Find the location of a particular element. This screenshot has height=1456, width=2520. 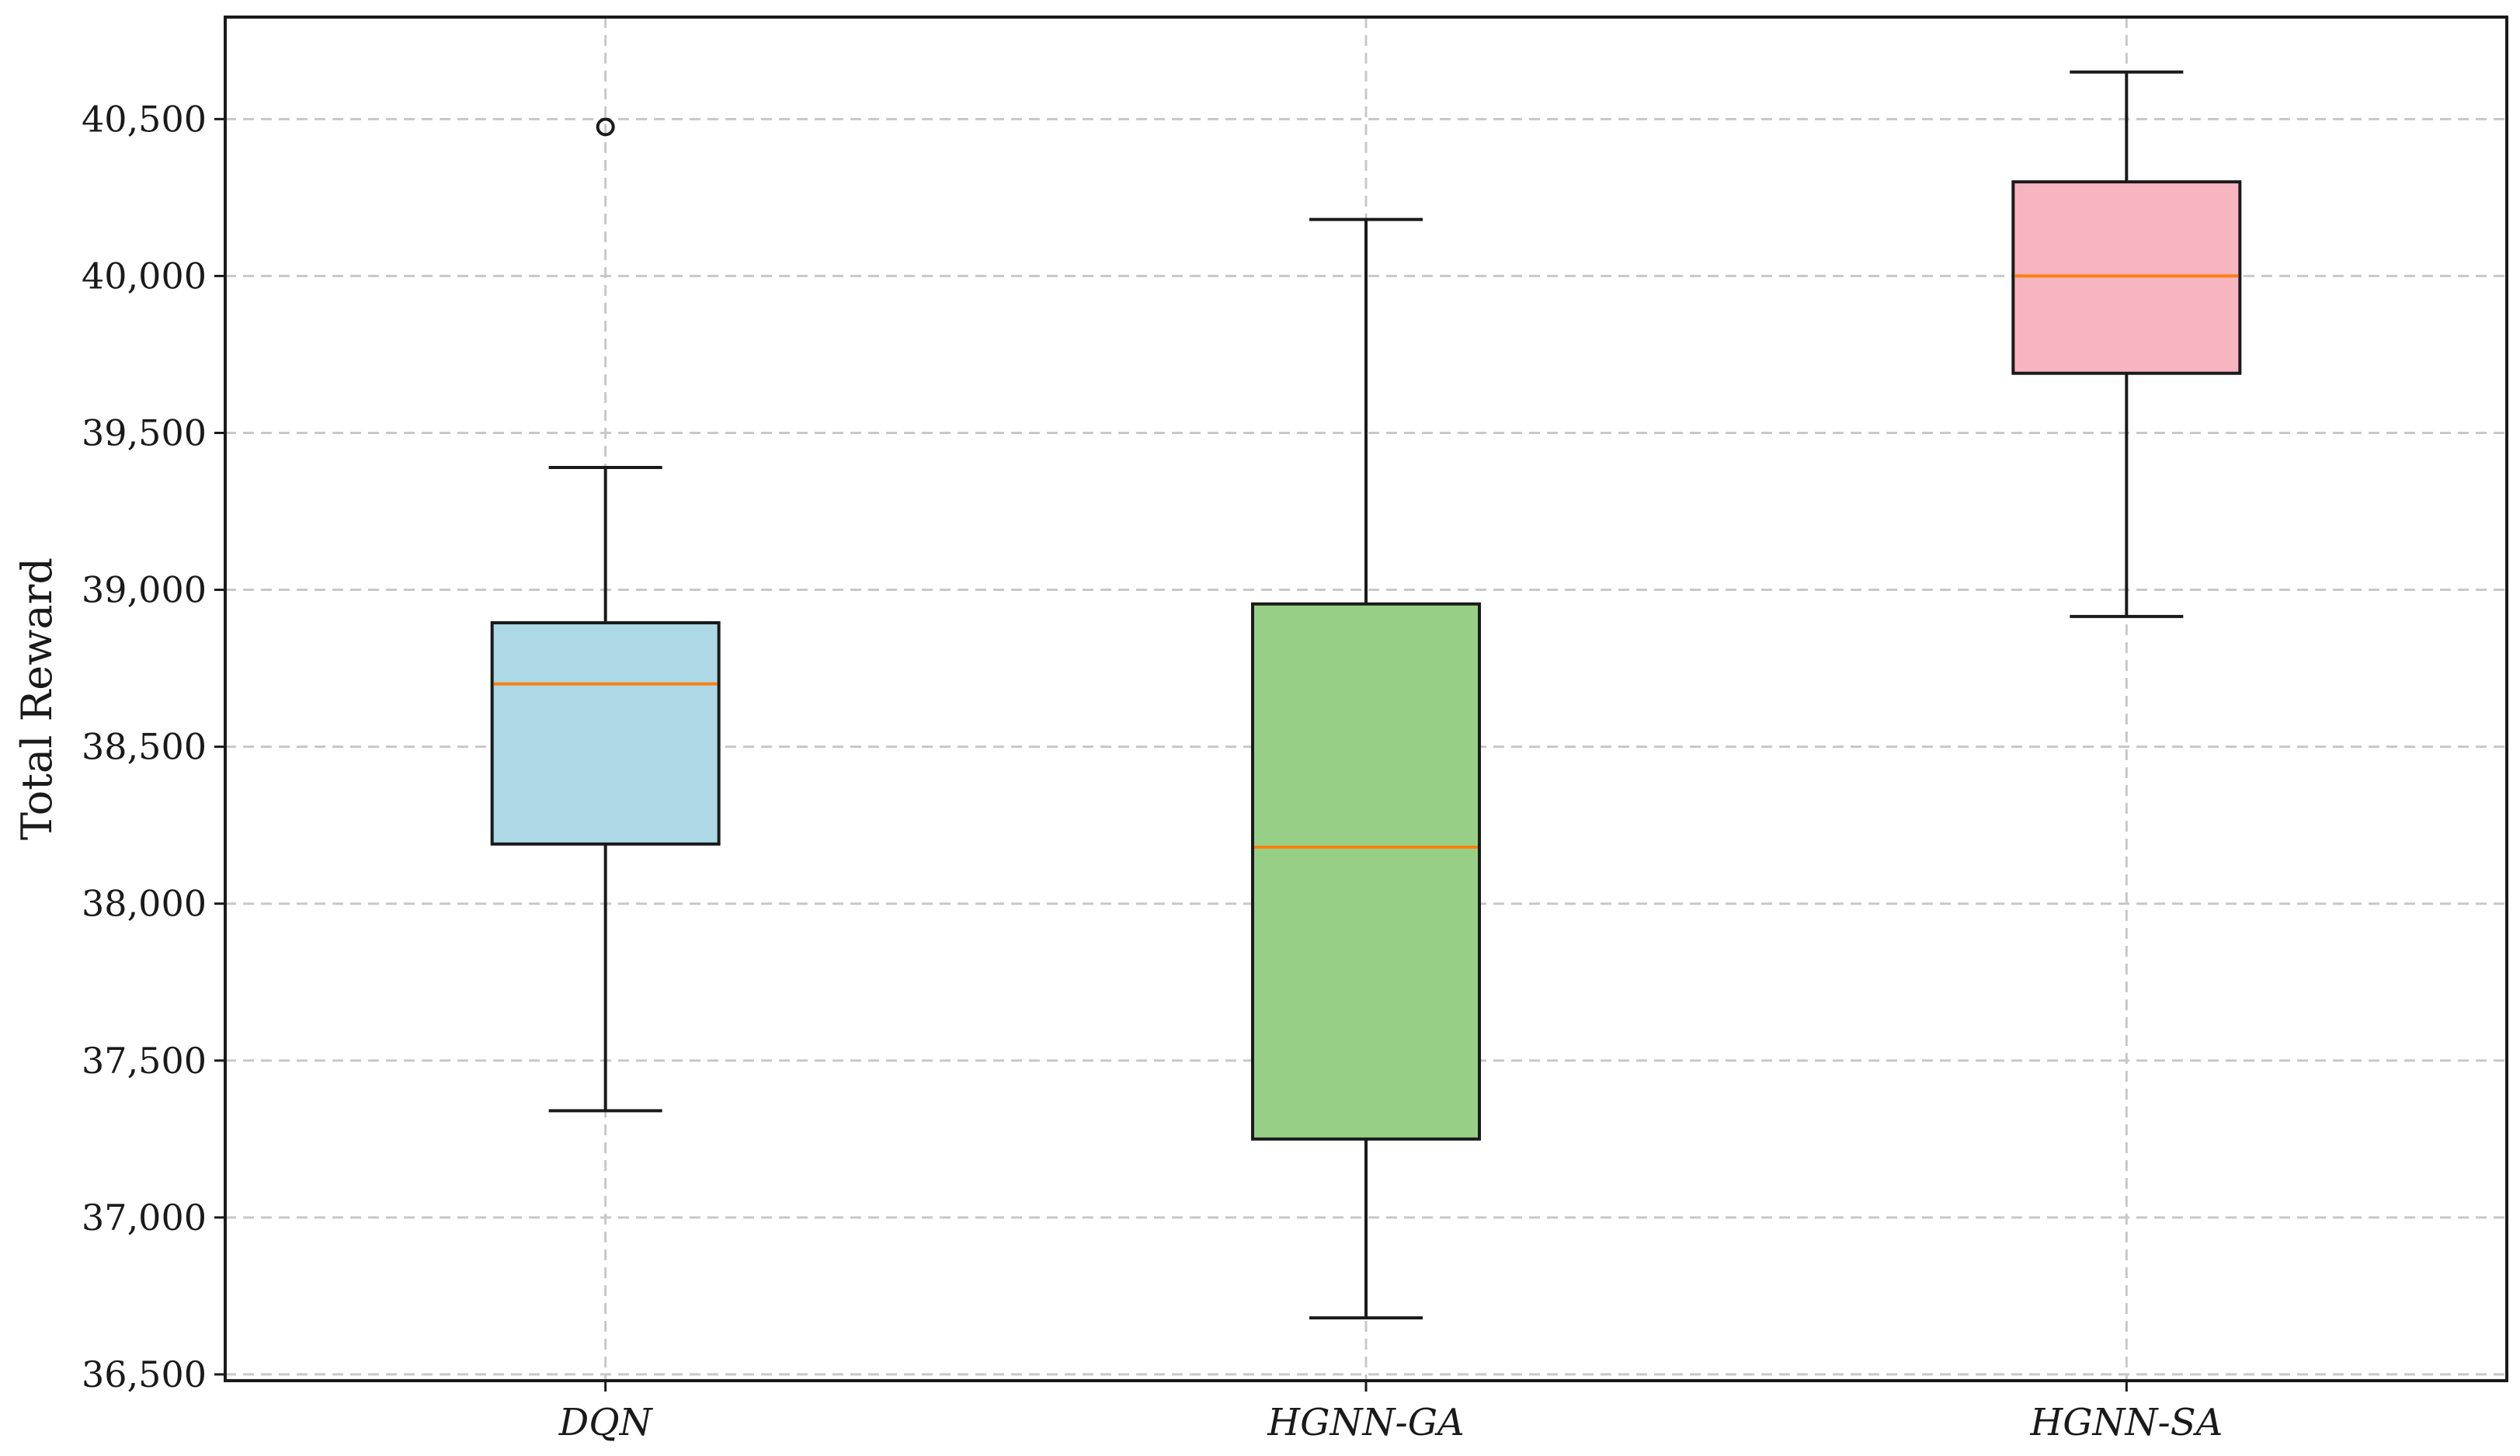

y-tick-label: 39,500 is located at coordinates (144, 433).